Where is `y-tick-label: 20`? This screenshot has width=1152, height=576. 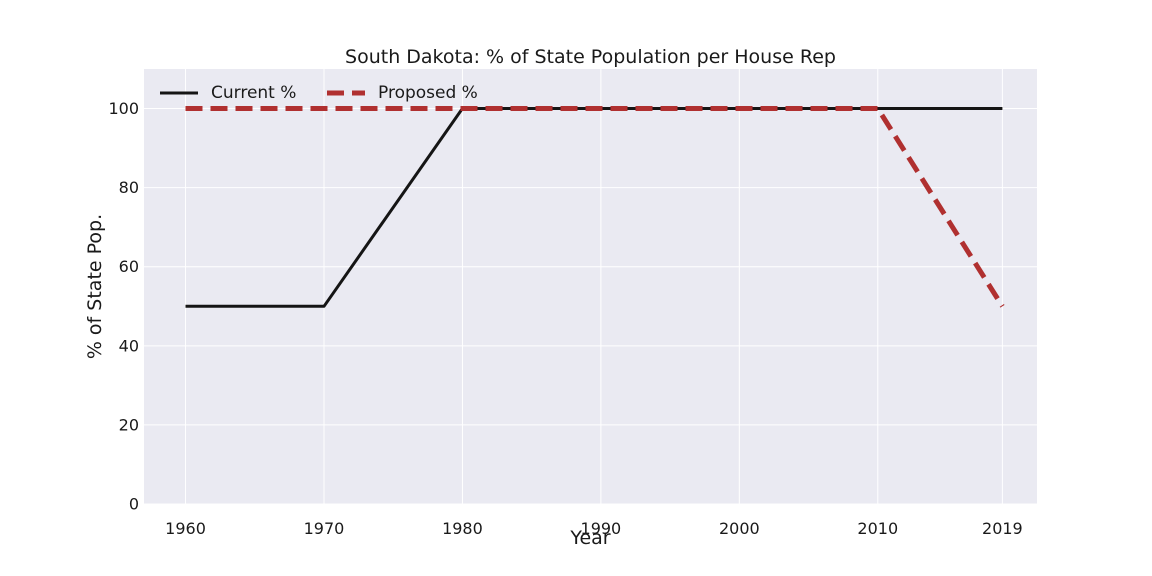 y-tick-label: 20 is located at coordinates (129, 424).